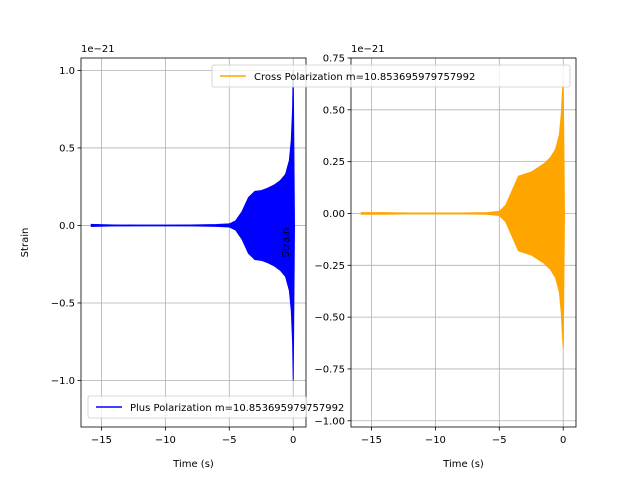 The height and width of the screenshot is (480, 640). I want to click on y-tick-label: −1.00, so click(329, 421).